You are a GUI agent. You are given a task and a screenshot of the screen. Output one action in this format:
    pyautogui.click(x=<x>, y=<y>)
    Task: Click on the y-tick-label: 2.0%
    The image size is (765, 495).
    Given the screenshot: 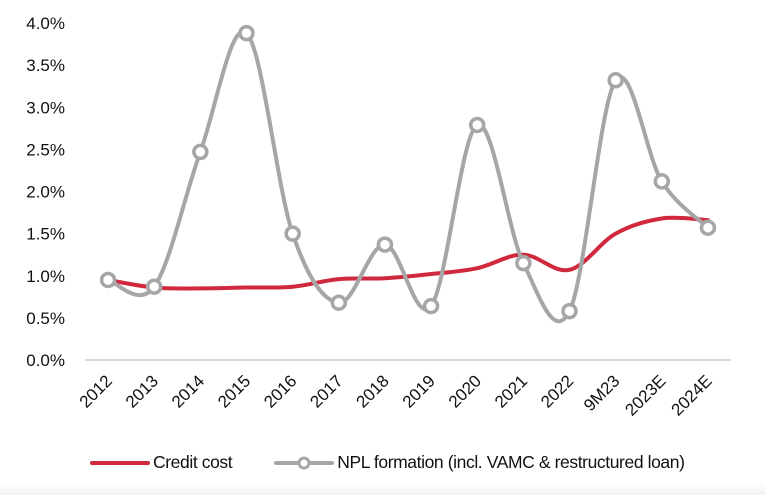 What is the action you would take?
    pyautogui.click(x=45, y=192)
    